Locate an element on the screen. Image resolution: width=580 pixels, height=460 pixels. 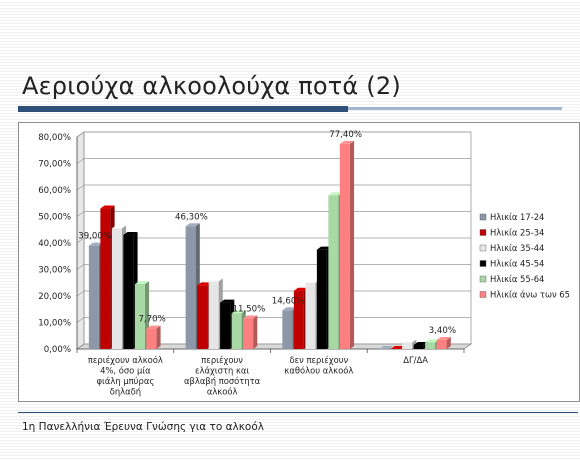
x-tick-label: αλκοόλ is located at coordinates (222, 392).